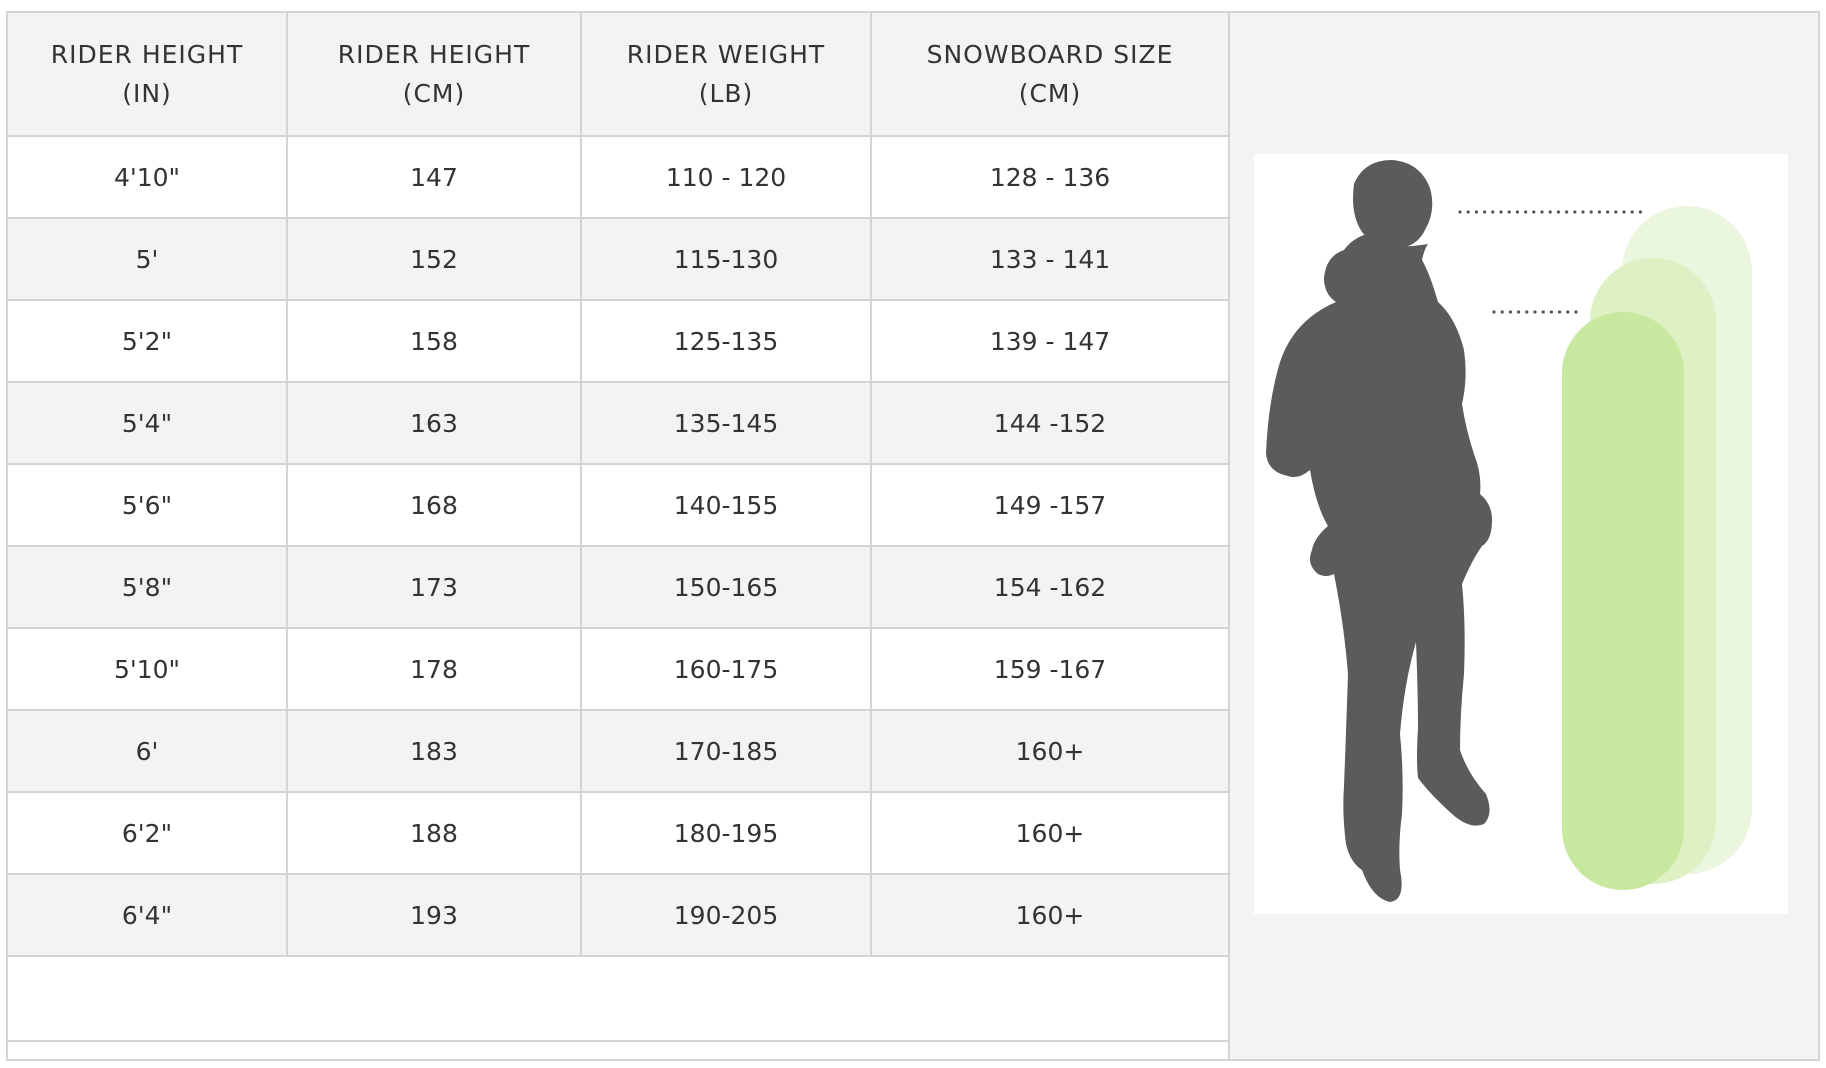 This screenshot has width=1826, height=1068. Describe the element at coordinates (726, 177) in the screenshot. I see `cell-weight-lb: 110 - 120` at that location.